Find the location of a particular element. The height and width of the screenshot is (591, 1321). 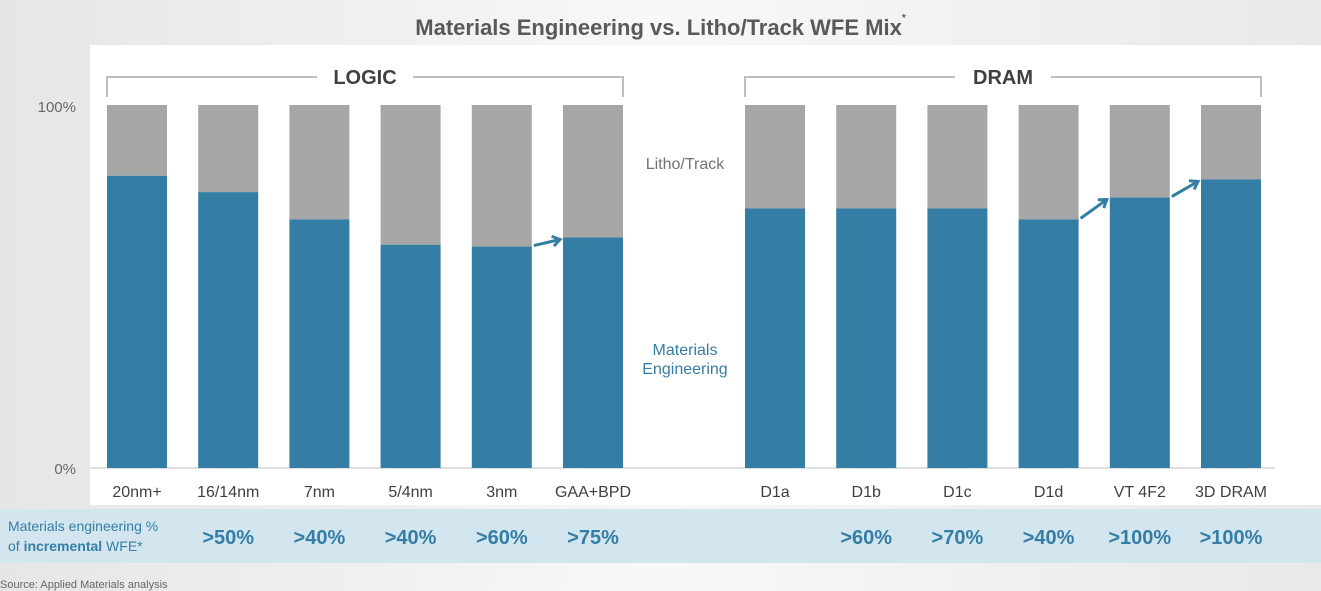

table-label-line2: of incremental WFE* is located at coordinates (75, 546).